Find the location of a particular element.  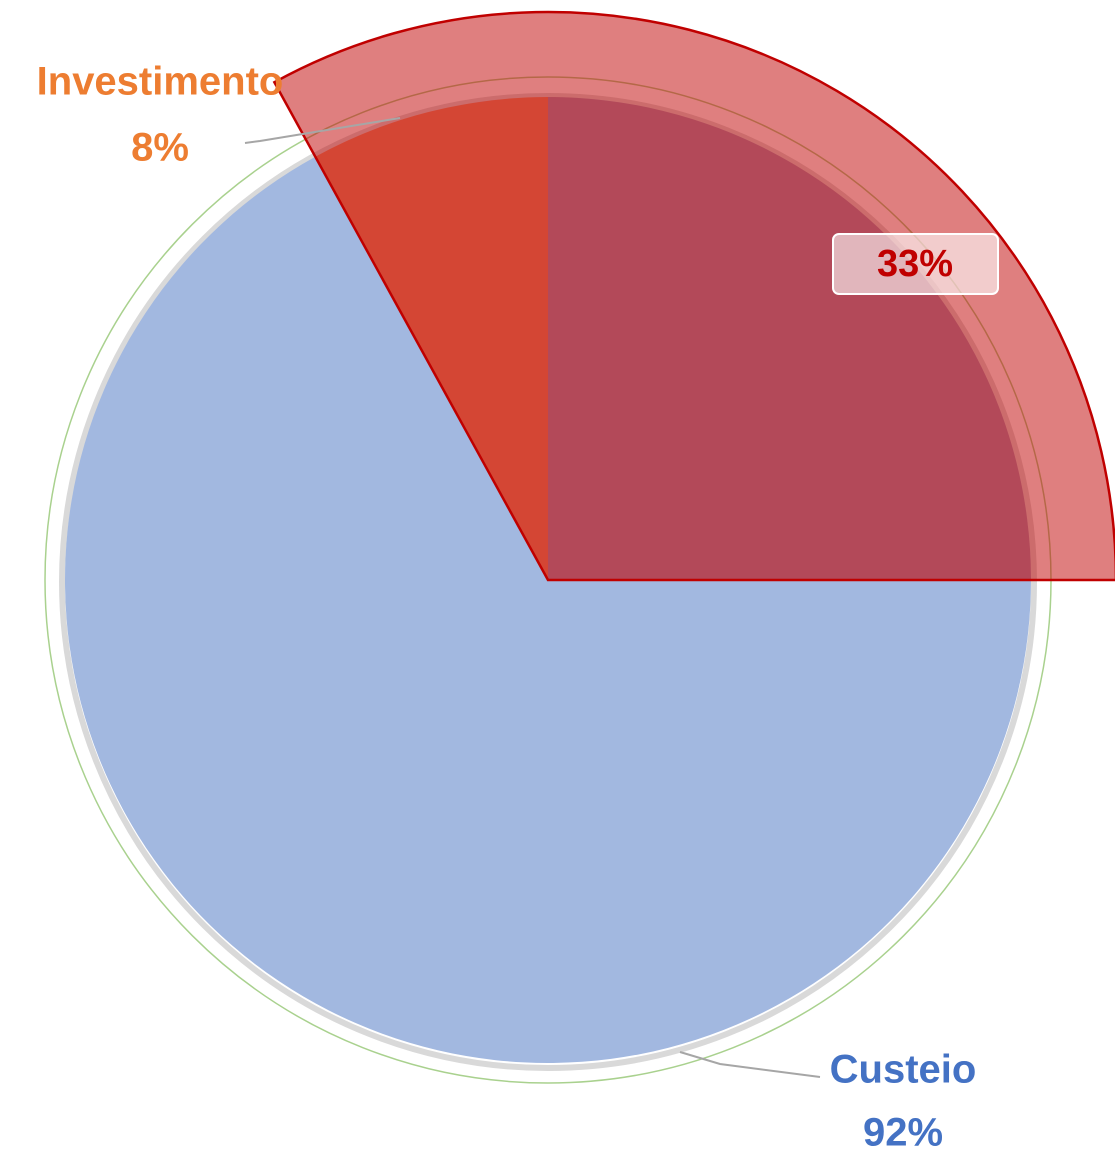

highlight-label: 33% is located at coordinates (915, 264).